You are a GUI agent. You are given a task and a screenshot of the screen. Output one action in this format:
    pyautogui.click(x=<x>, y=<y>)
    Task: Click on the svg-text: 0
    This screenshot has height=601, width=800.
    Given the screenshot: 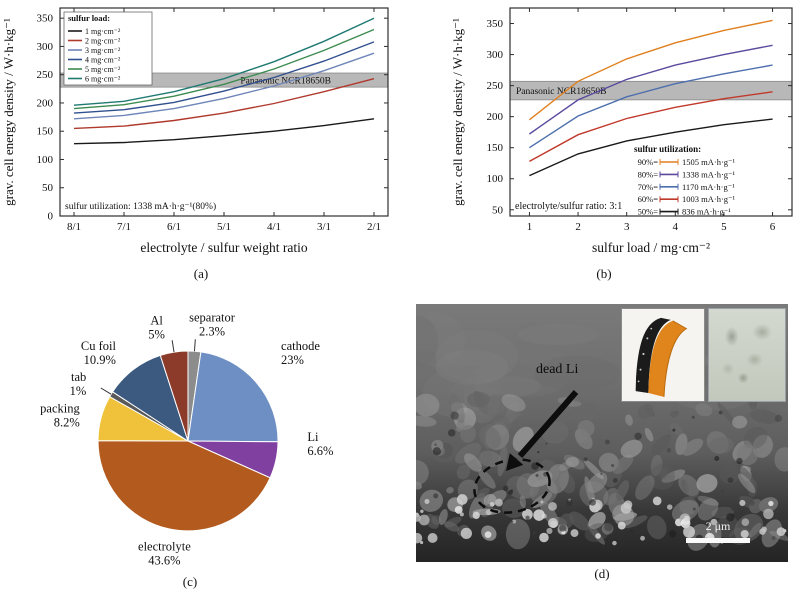 What is the action you would take?
    pyautogui.click(x=51, y=217)
    